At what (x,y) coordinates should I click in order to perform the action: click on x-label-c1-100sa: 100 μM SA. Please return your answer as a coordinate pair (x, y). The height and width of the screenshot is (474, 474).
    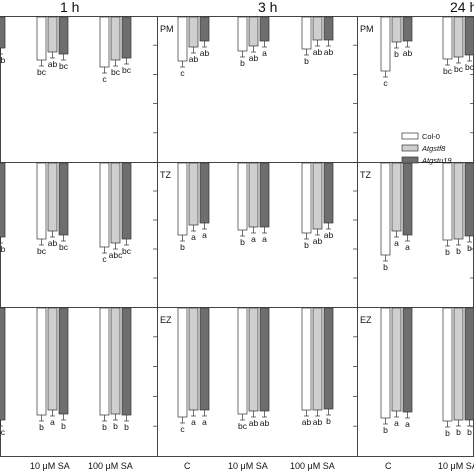
    Looking at the image, I should click on (110, 466).